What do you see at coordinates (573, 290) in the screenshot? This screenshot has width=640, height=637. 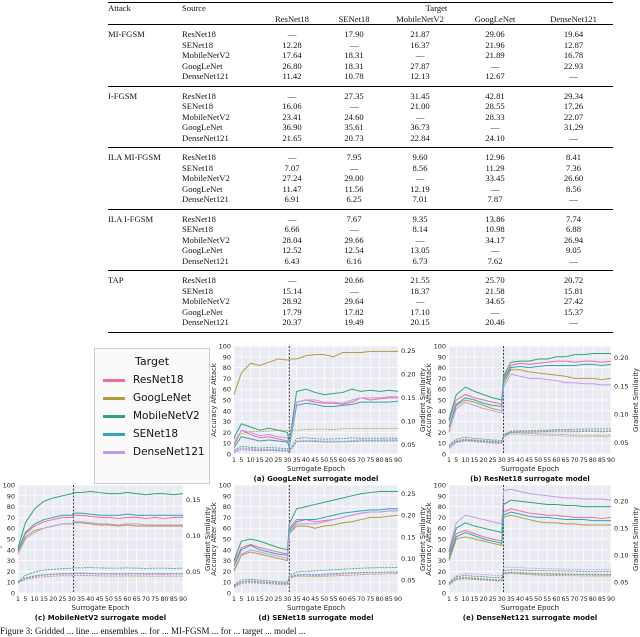 I see `table-cell: 15.81` at bounding box center [573, 290].